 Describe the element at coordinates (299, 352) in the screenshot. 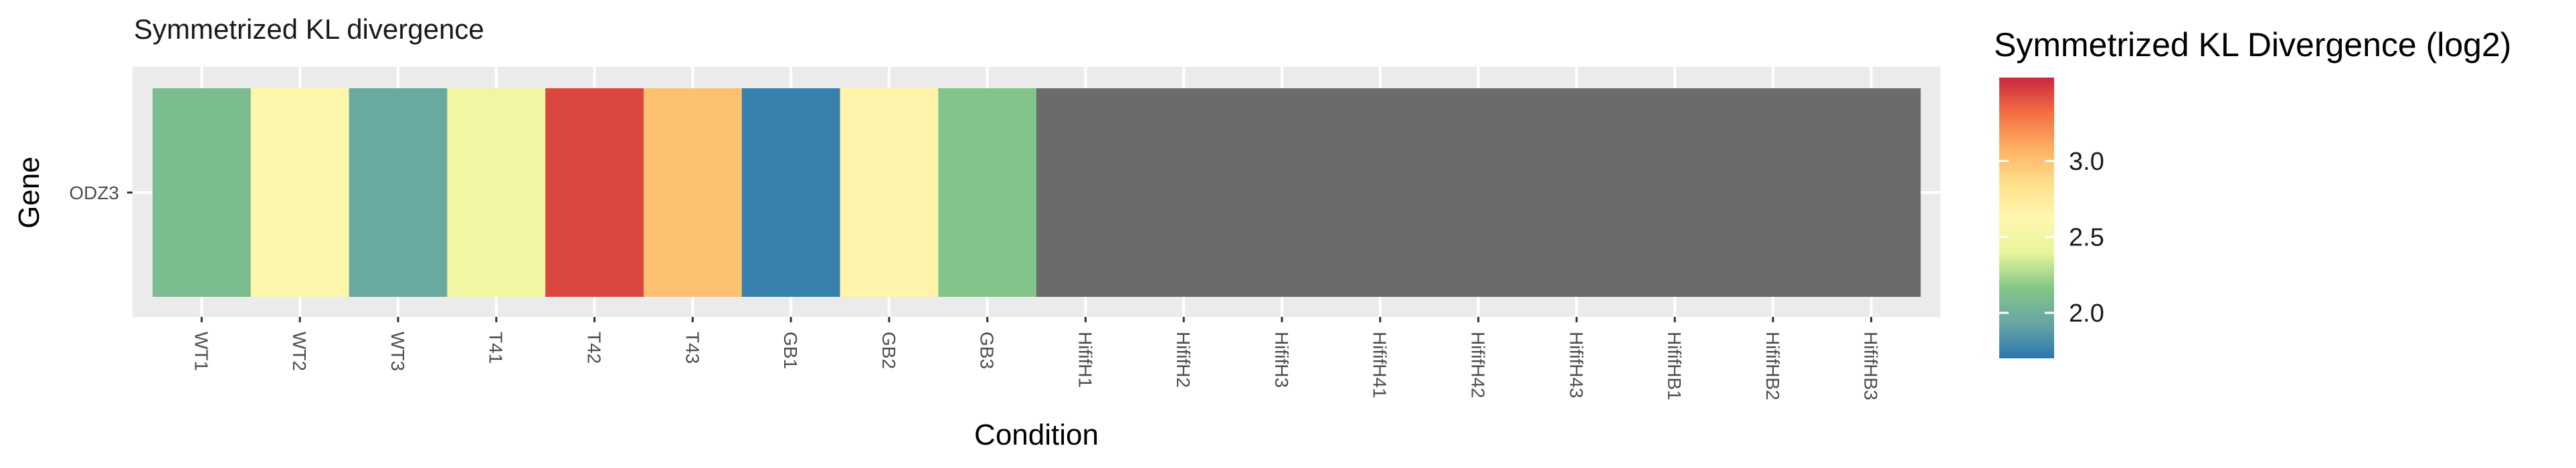

I see `x-tick-label-wt2: WT2` at that location.